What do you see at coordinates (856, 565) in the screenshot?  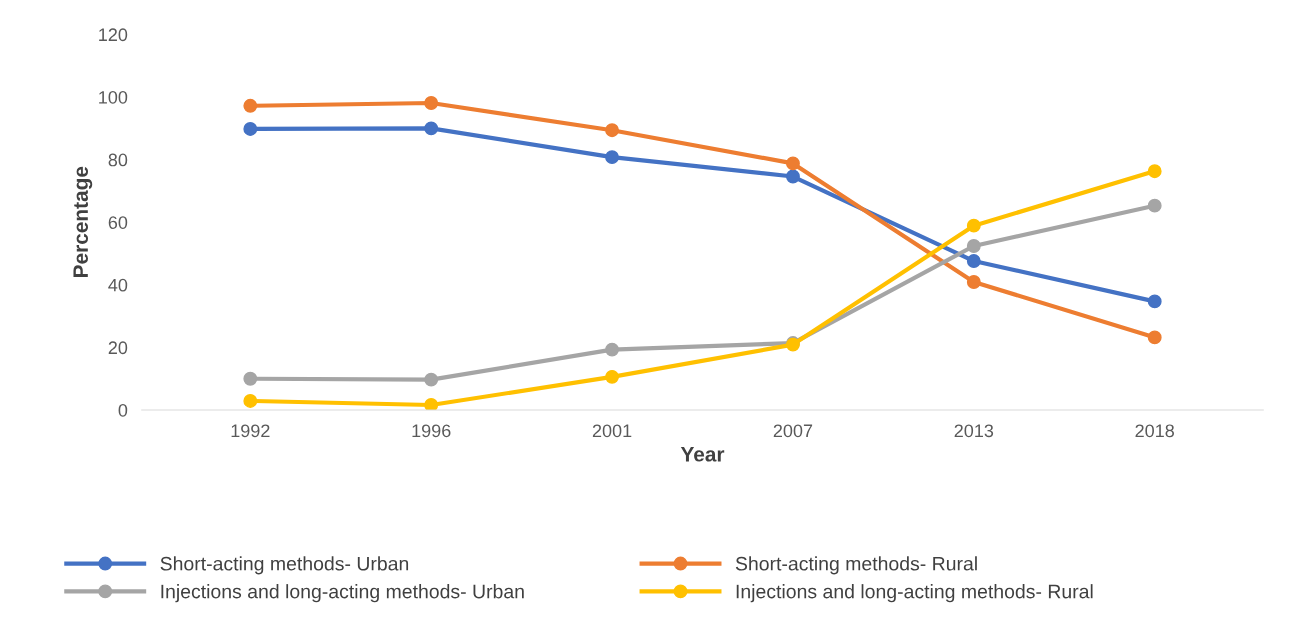 I see `legend-label: Short-acting methods- Rural` at bounding box center [856, 565].